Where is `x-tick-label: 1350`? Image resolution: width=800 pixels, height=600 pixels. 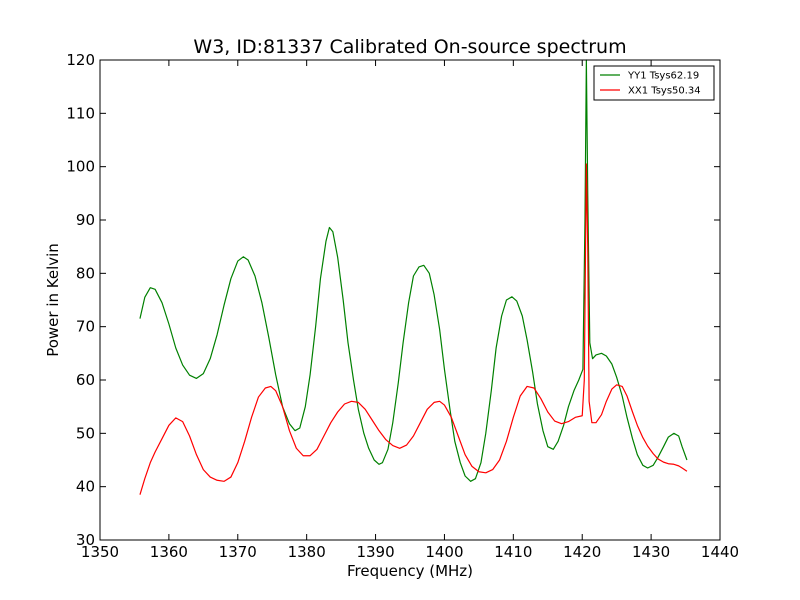 x-tick-label: 1350 is located at coordinates (100, 552).